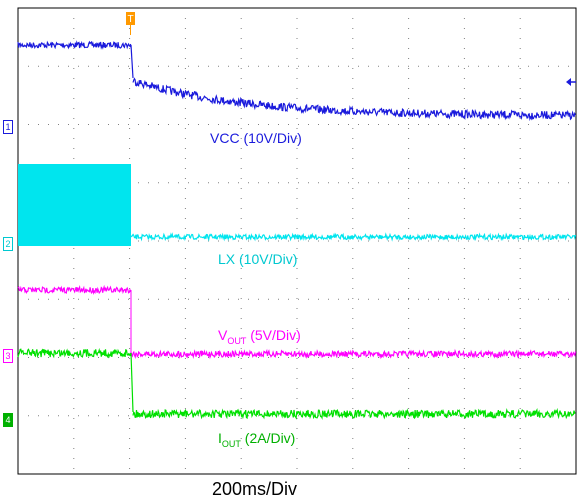  Describe the element at coordinates (258, 259) in the screenshot. I see `lx-label: LX (10V/Div)` at that location.